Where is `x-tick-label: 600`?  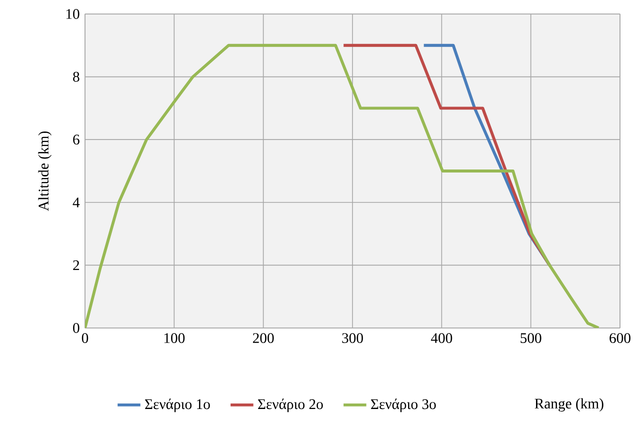
x-tick-label: 600 is located at coordinates (620, 338).